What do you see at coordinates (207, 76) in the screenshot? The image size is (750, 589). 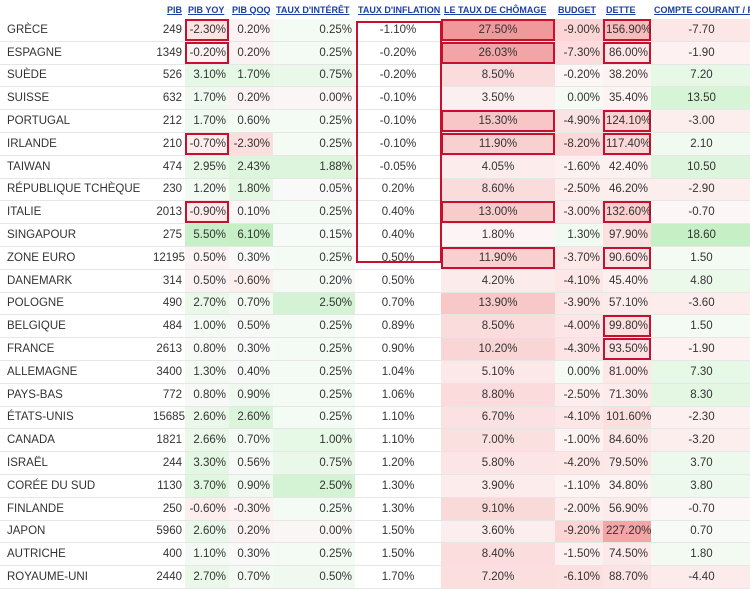 I see `pib-yoy-cell: 3.10%` at bounding box center [207, 76].